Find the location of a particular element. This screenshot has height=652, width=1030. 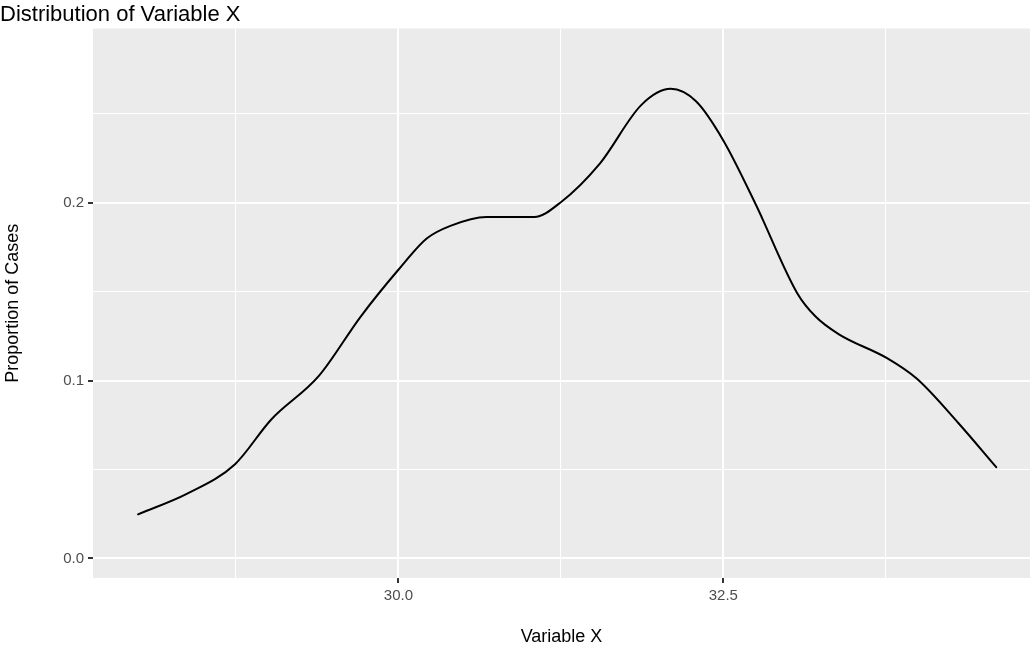

x-tick-label: 30.0 is located at coordinates (398, 595).